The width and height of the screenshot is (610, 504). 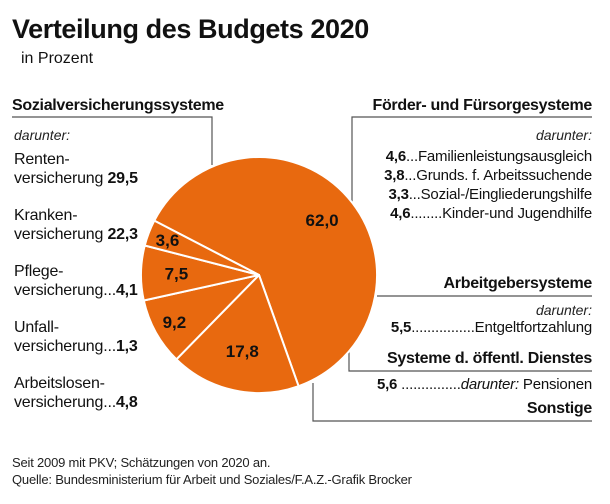 What do you see at coordinates (36, 327) in the screenshot?
I see `item-label-line1: Unfall-` at bounding box center [36, 327].